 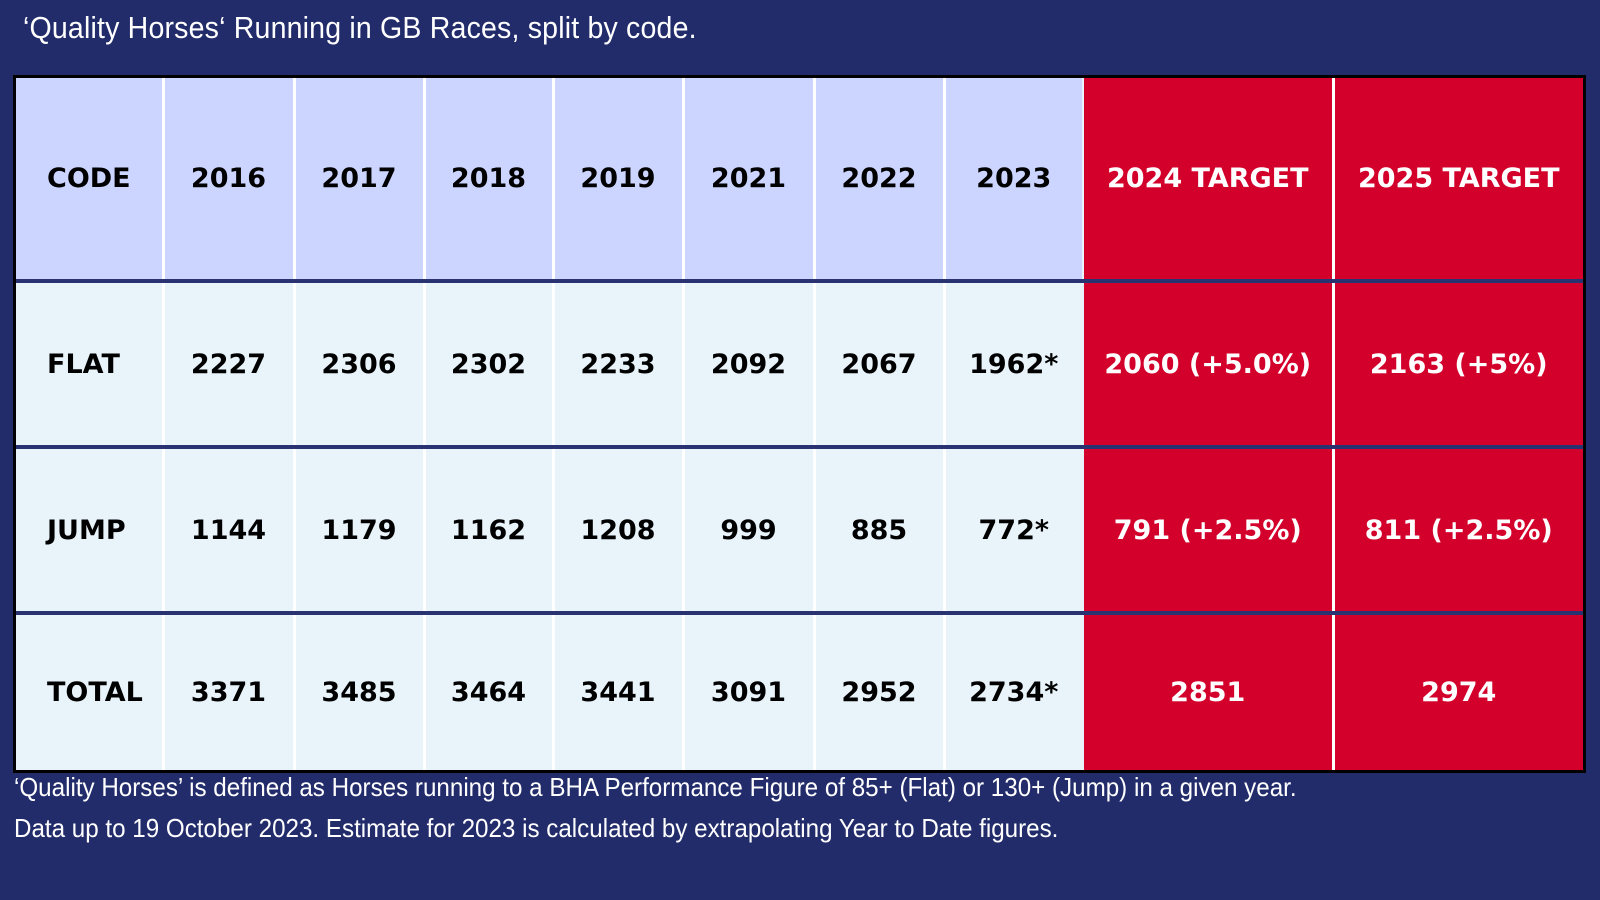 I want to click on cell-value: 1144, so click(x=227, y=529).